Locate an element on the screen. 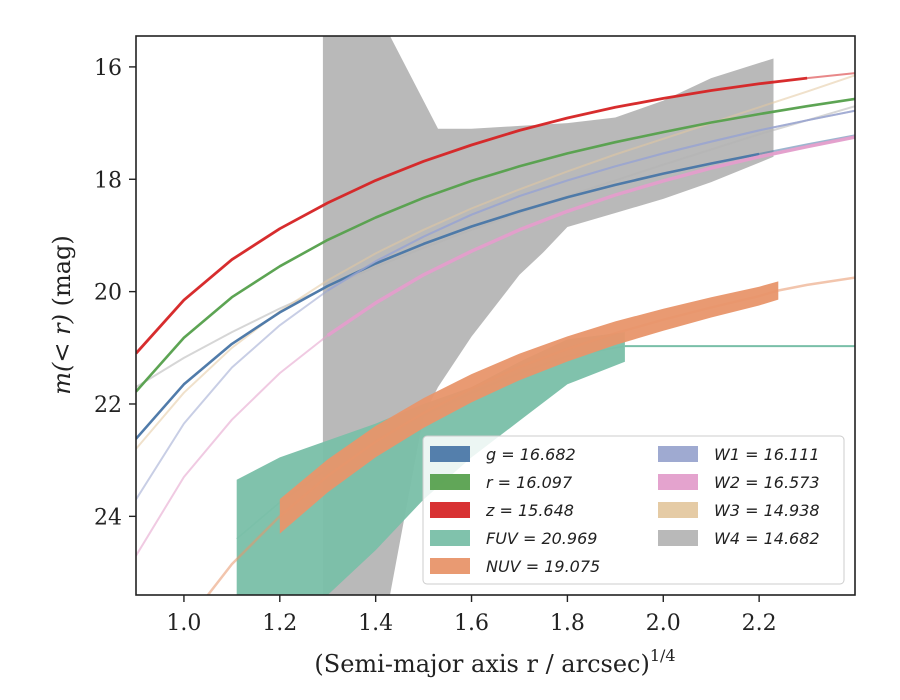 The width and height of the screenshot is (900, 700). legend-swatch-z is located at coordinates (450, 510).